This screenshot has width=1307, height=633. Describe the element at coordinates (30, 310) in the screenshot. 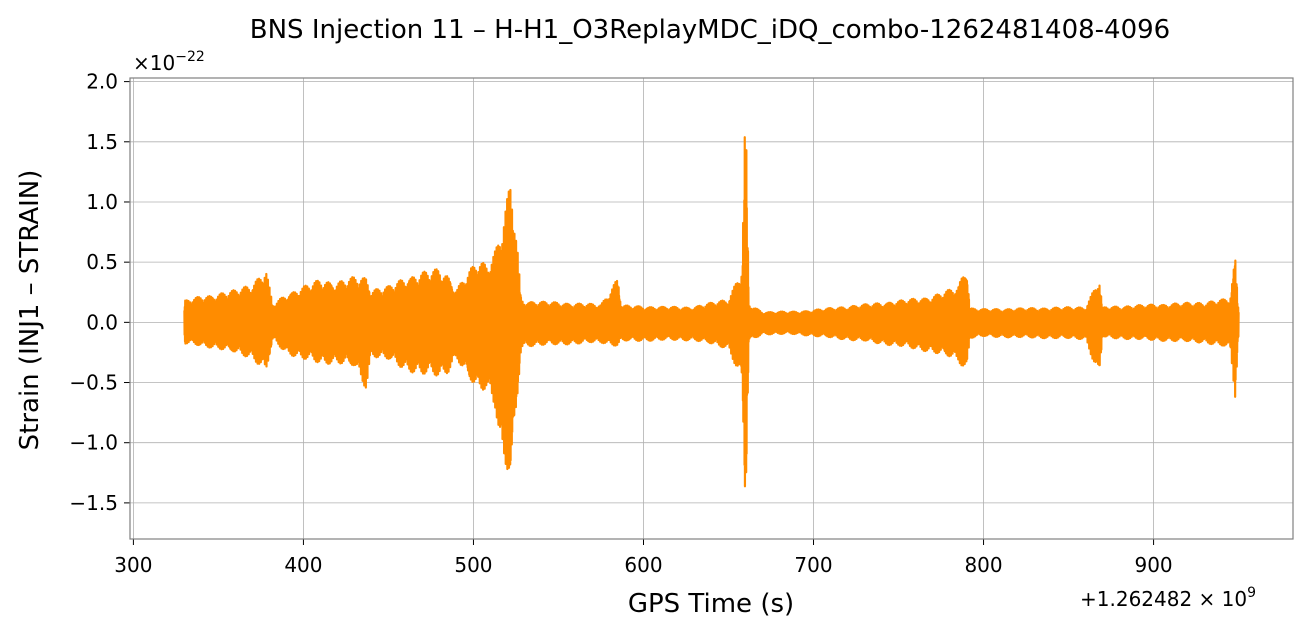

I see `y-axis-label: Strain (INJ1 – STRAIN)` at that location.